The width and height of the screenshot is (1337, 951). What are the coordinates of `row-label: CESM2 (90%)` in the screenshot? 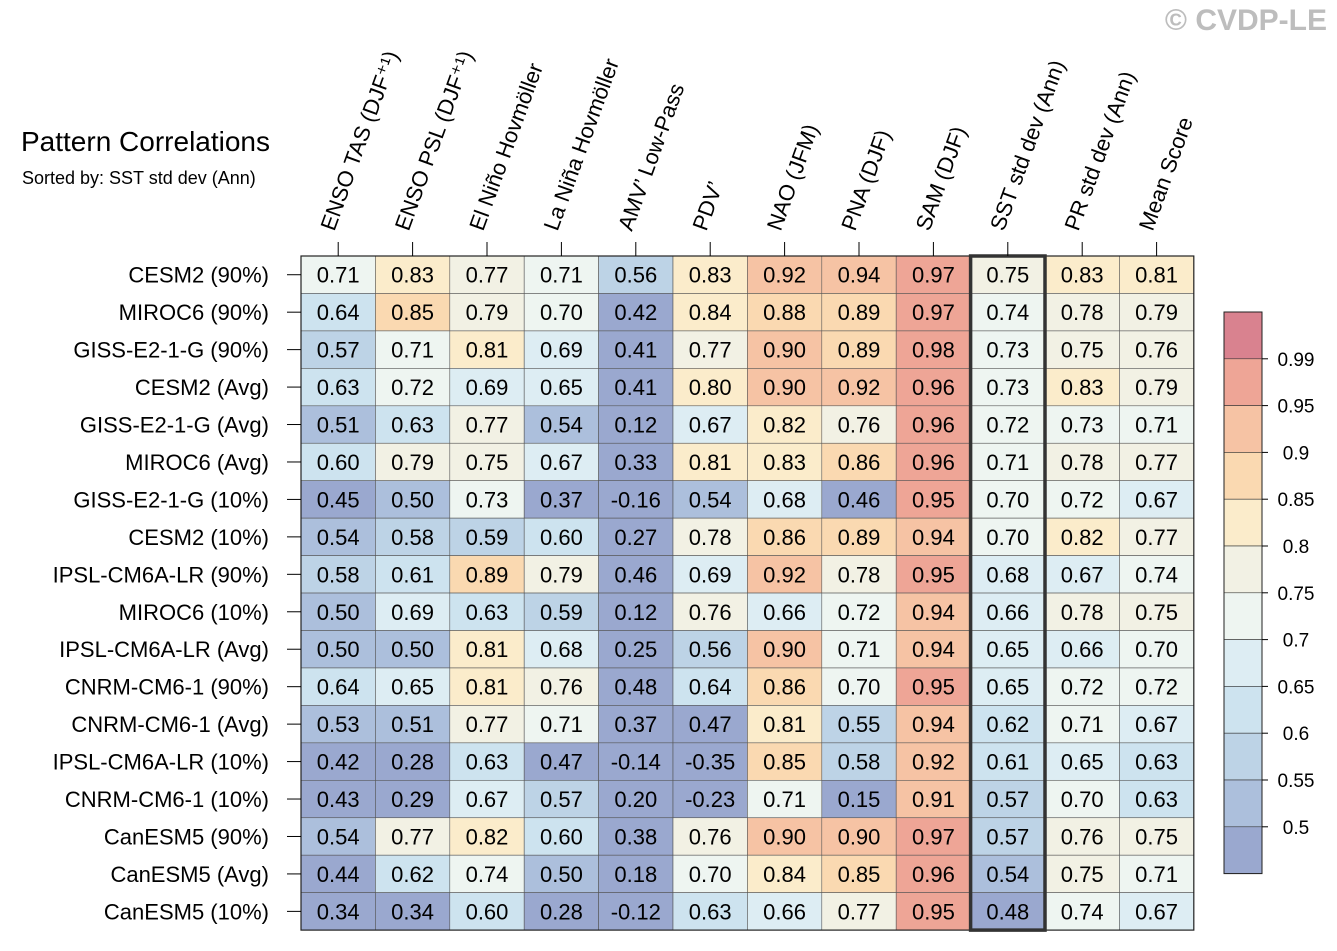 It's located at (198, 275).